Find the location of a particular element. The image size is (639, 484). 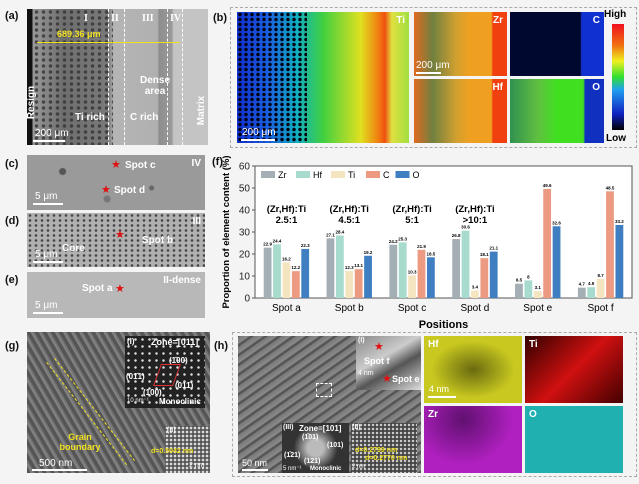

data-label: 18.5 is located at coordinates (431, 253).